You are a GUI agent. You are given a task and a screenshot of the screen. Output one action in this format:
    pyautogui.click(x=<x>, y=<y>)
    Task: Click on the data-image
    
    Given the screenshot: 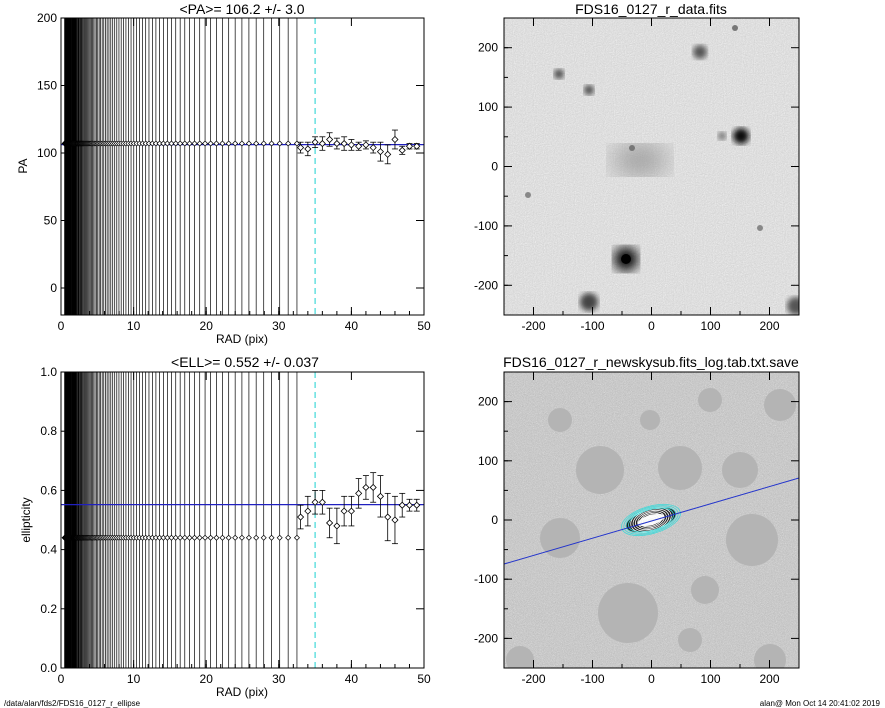 What is the action you would take?
    pyautogui.click(x=651, y=166)
    